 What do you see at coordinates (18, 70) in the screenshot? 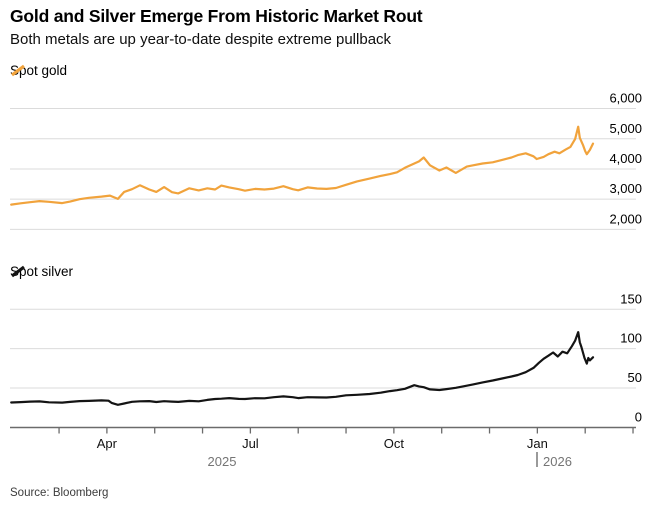
I see `gold-legend-mark-icon` at bounding box center [18, 70].